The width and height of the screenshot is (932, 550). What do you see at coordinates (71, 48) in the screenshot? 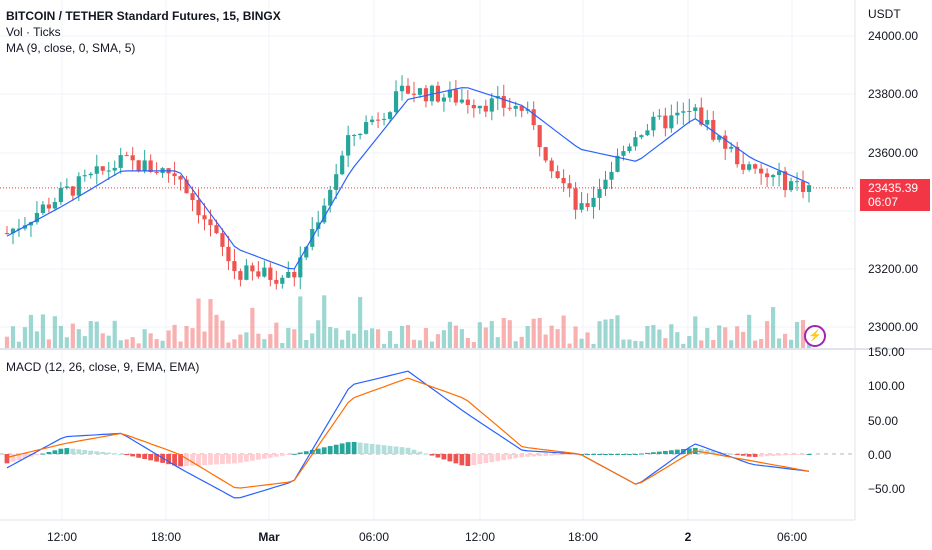
I see `ma-legend: MA (9, close, 0, SMA, 5)` at bounding box center [71, 48].